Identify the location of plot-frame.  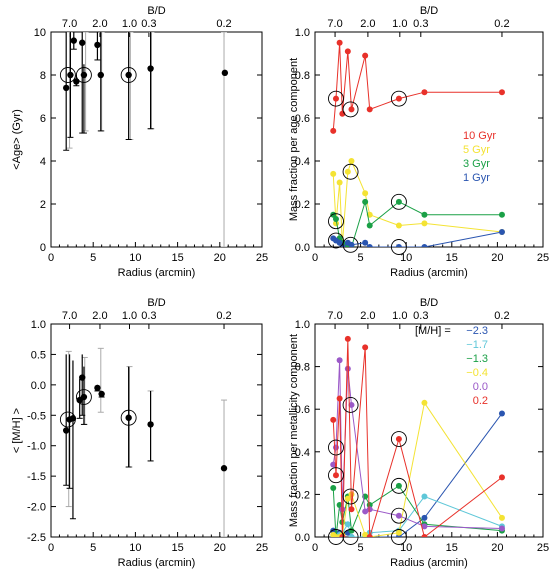
(156, 139).